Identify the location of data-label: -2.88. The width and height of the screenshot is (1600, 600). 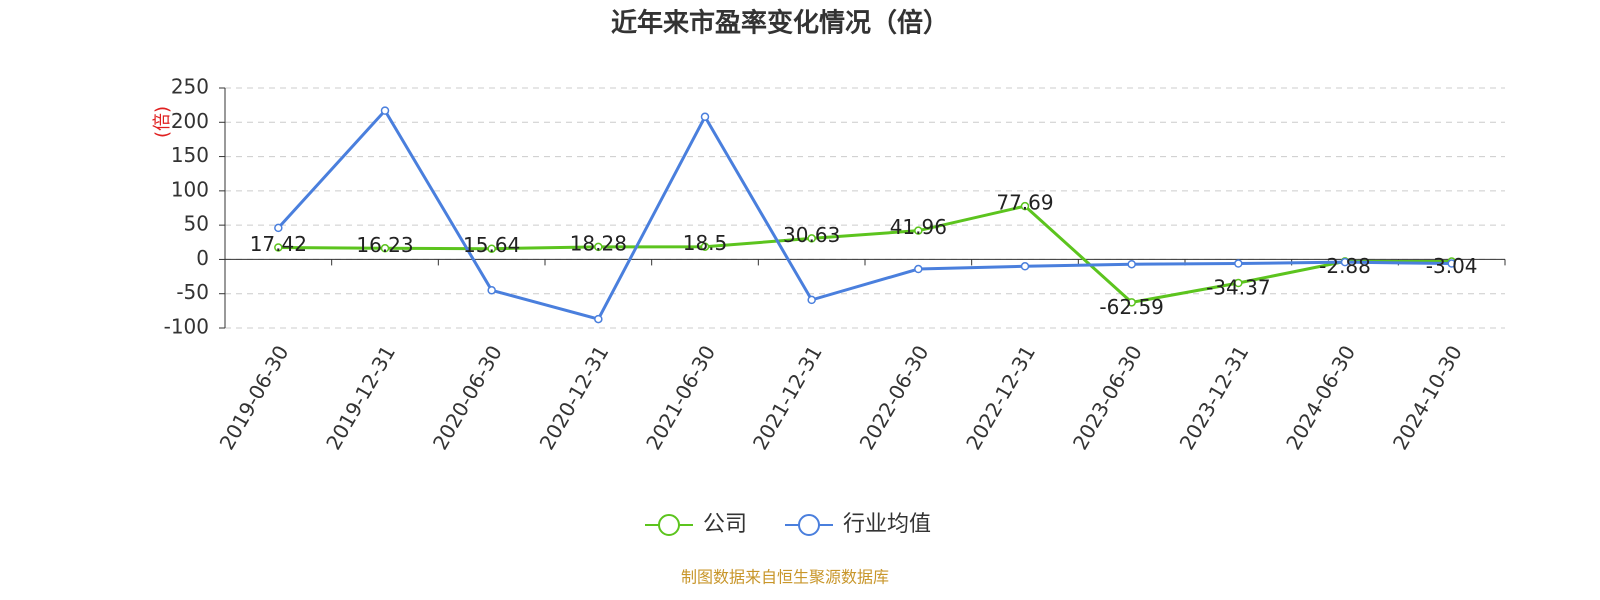
(1345, 266).